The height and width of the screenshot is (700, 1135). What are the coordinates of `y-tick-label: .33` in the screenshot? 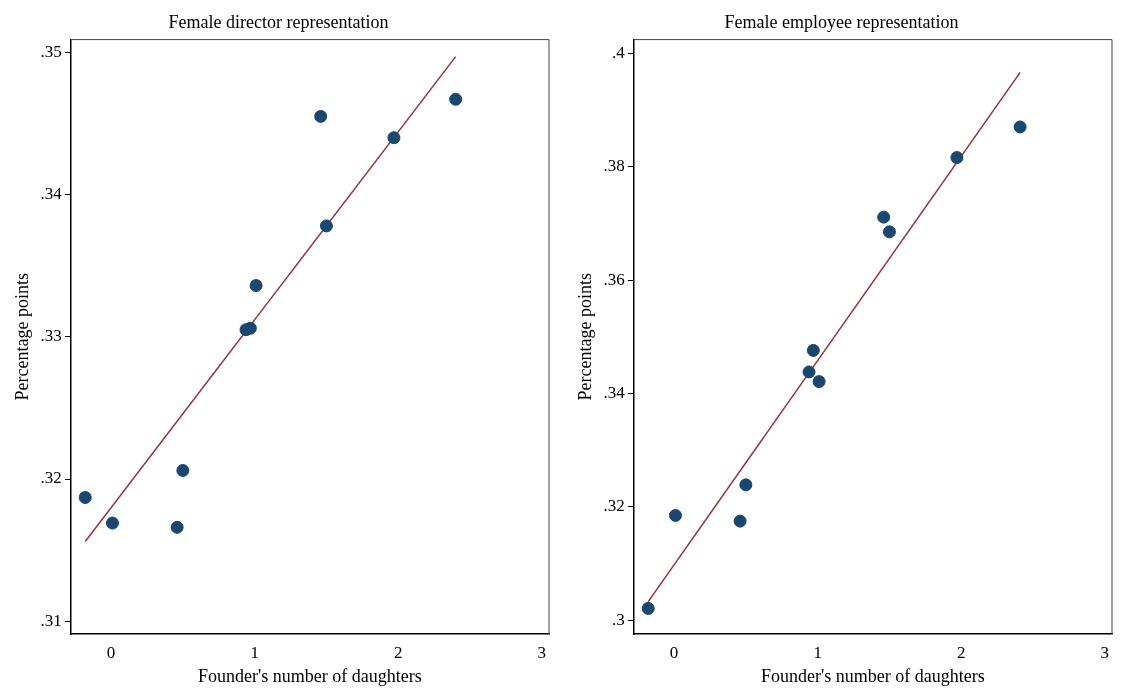 It's located at (51, 336).